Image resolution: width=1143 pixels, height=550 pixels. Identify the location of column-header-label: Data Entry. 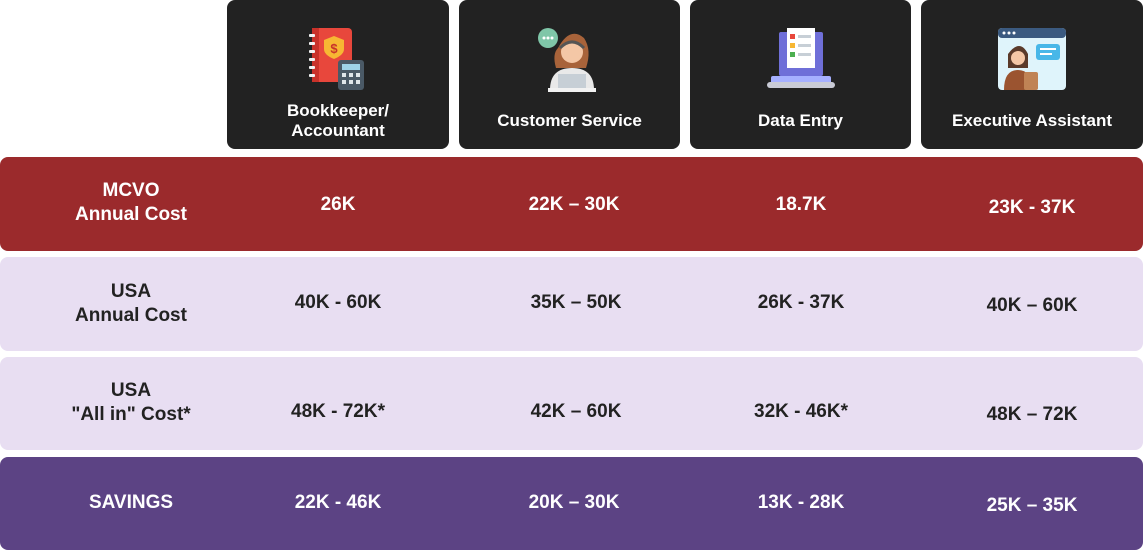
(800, 120).